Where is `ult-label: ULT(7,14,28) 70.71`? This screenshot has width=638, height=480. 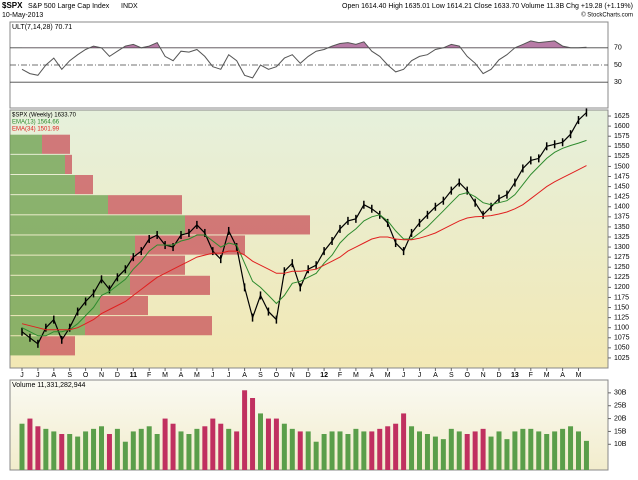 ult-label: ULT(7,14,28) 70.71 is located at coordinates (42, 27).